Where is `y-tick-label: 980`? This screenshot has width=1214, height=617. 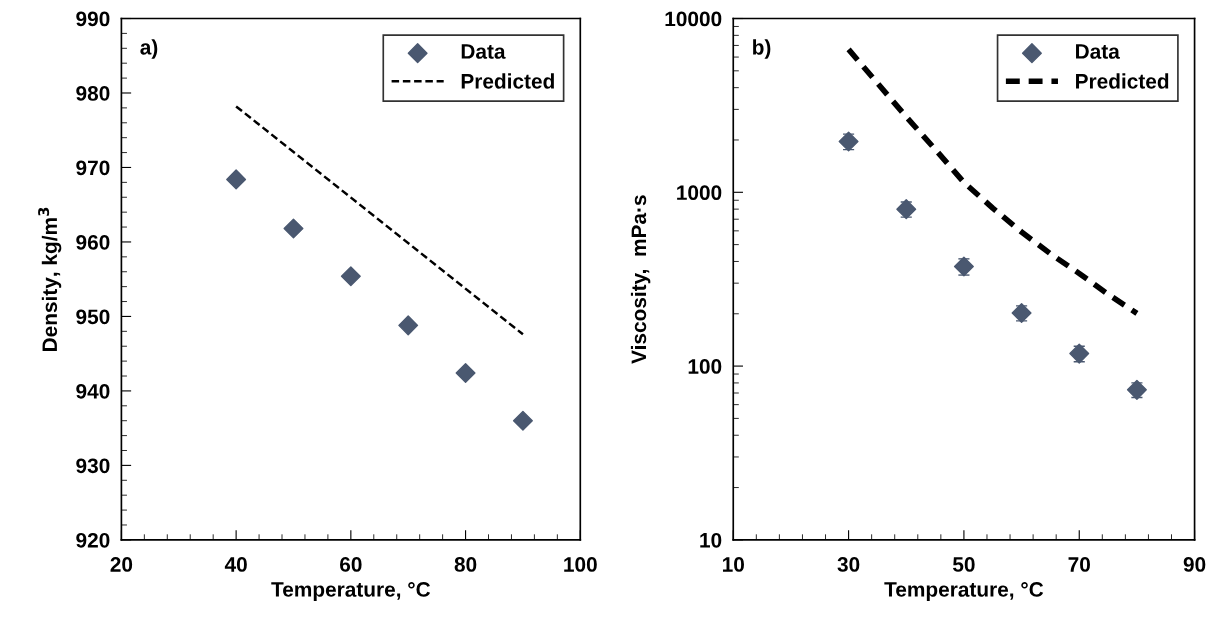 y-tick-label: 980 is located at coordinates (93, 93).